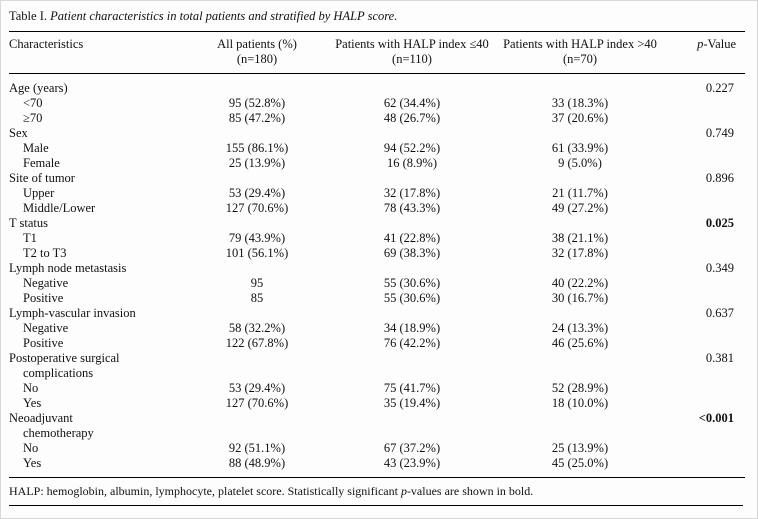 The height and width of the screenshot is (519, 758). I want to click on cell-all-patients: 88 (48.9%), so click(257, 463).